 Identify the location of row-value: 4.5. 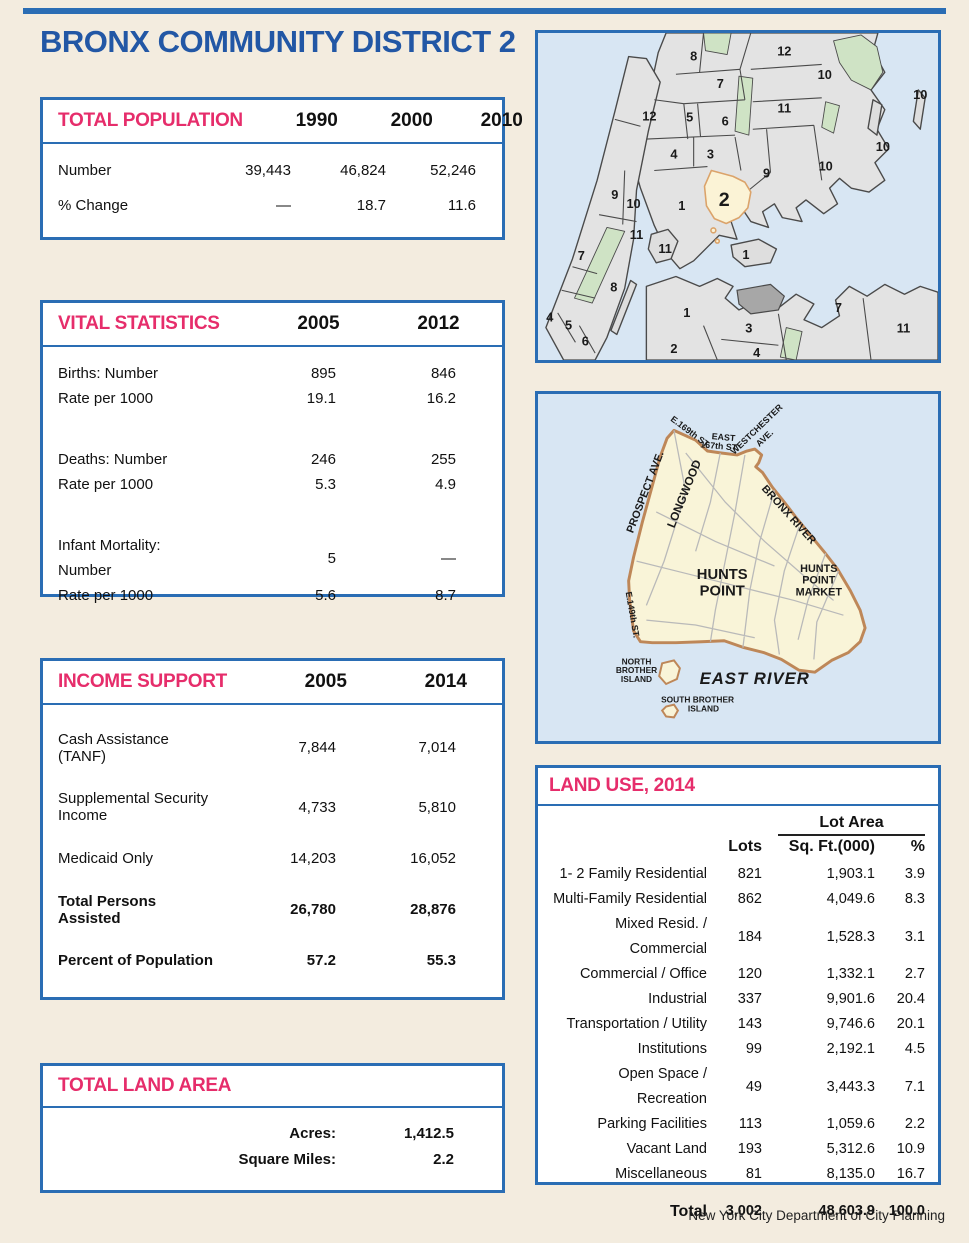
(914, 1049).